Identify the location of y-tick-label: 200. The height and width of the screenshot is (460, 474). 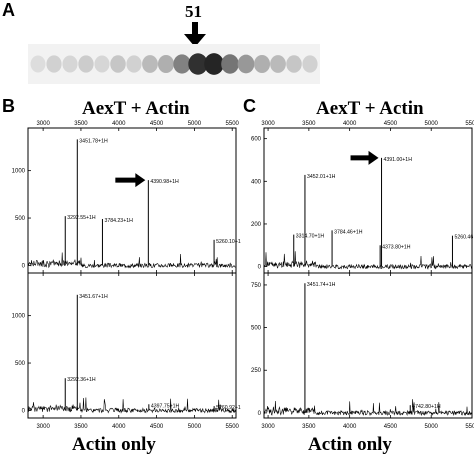
(256, 225).